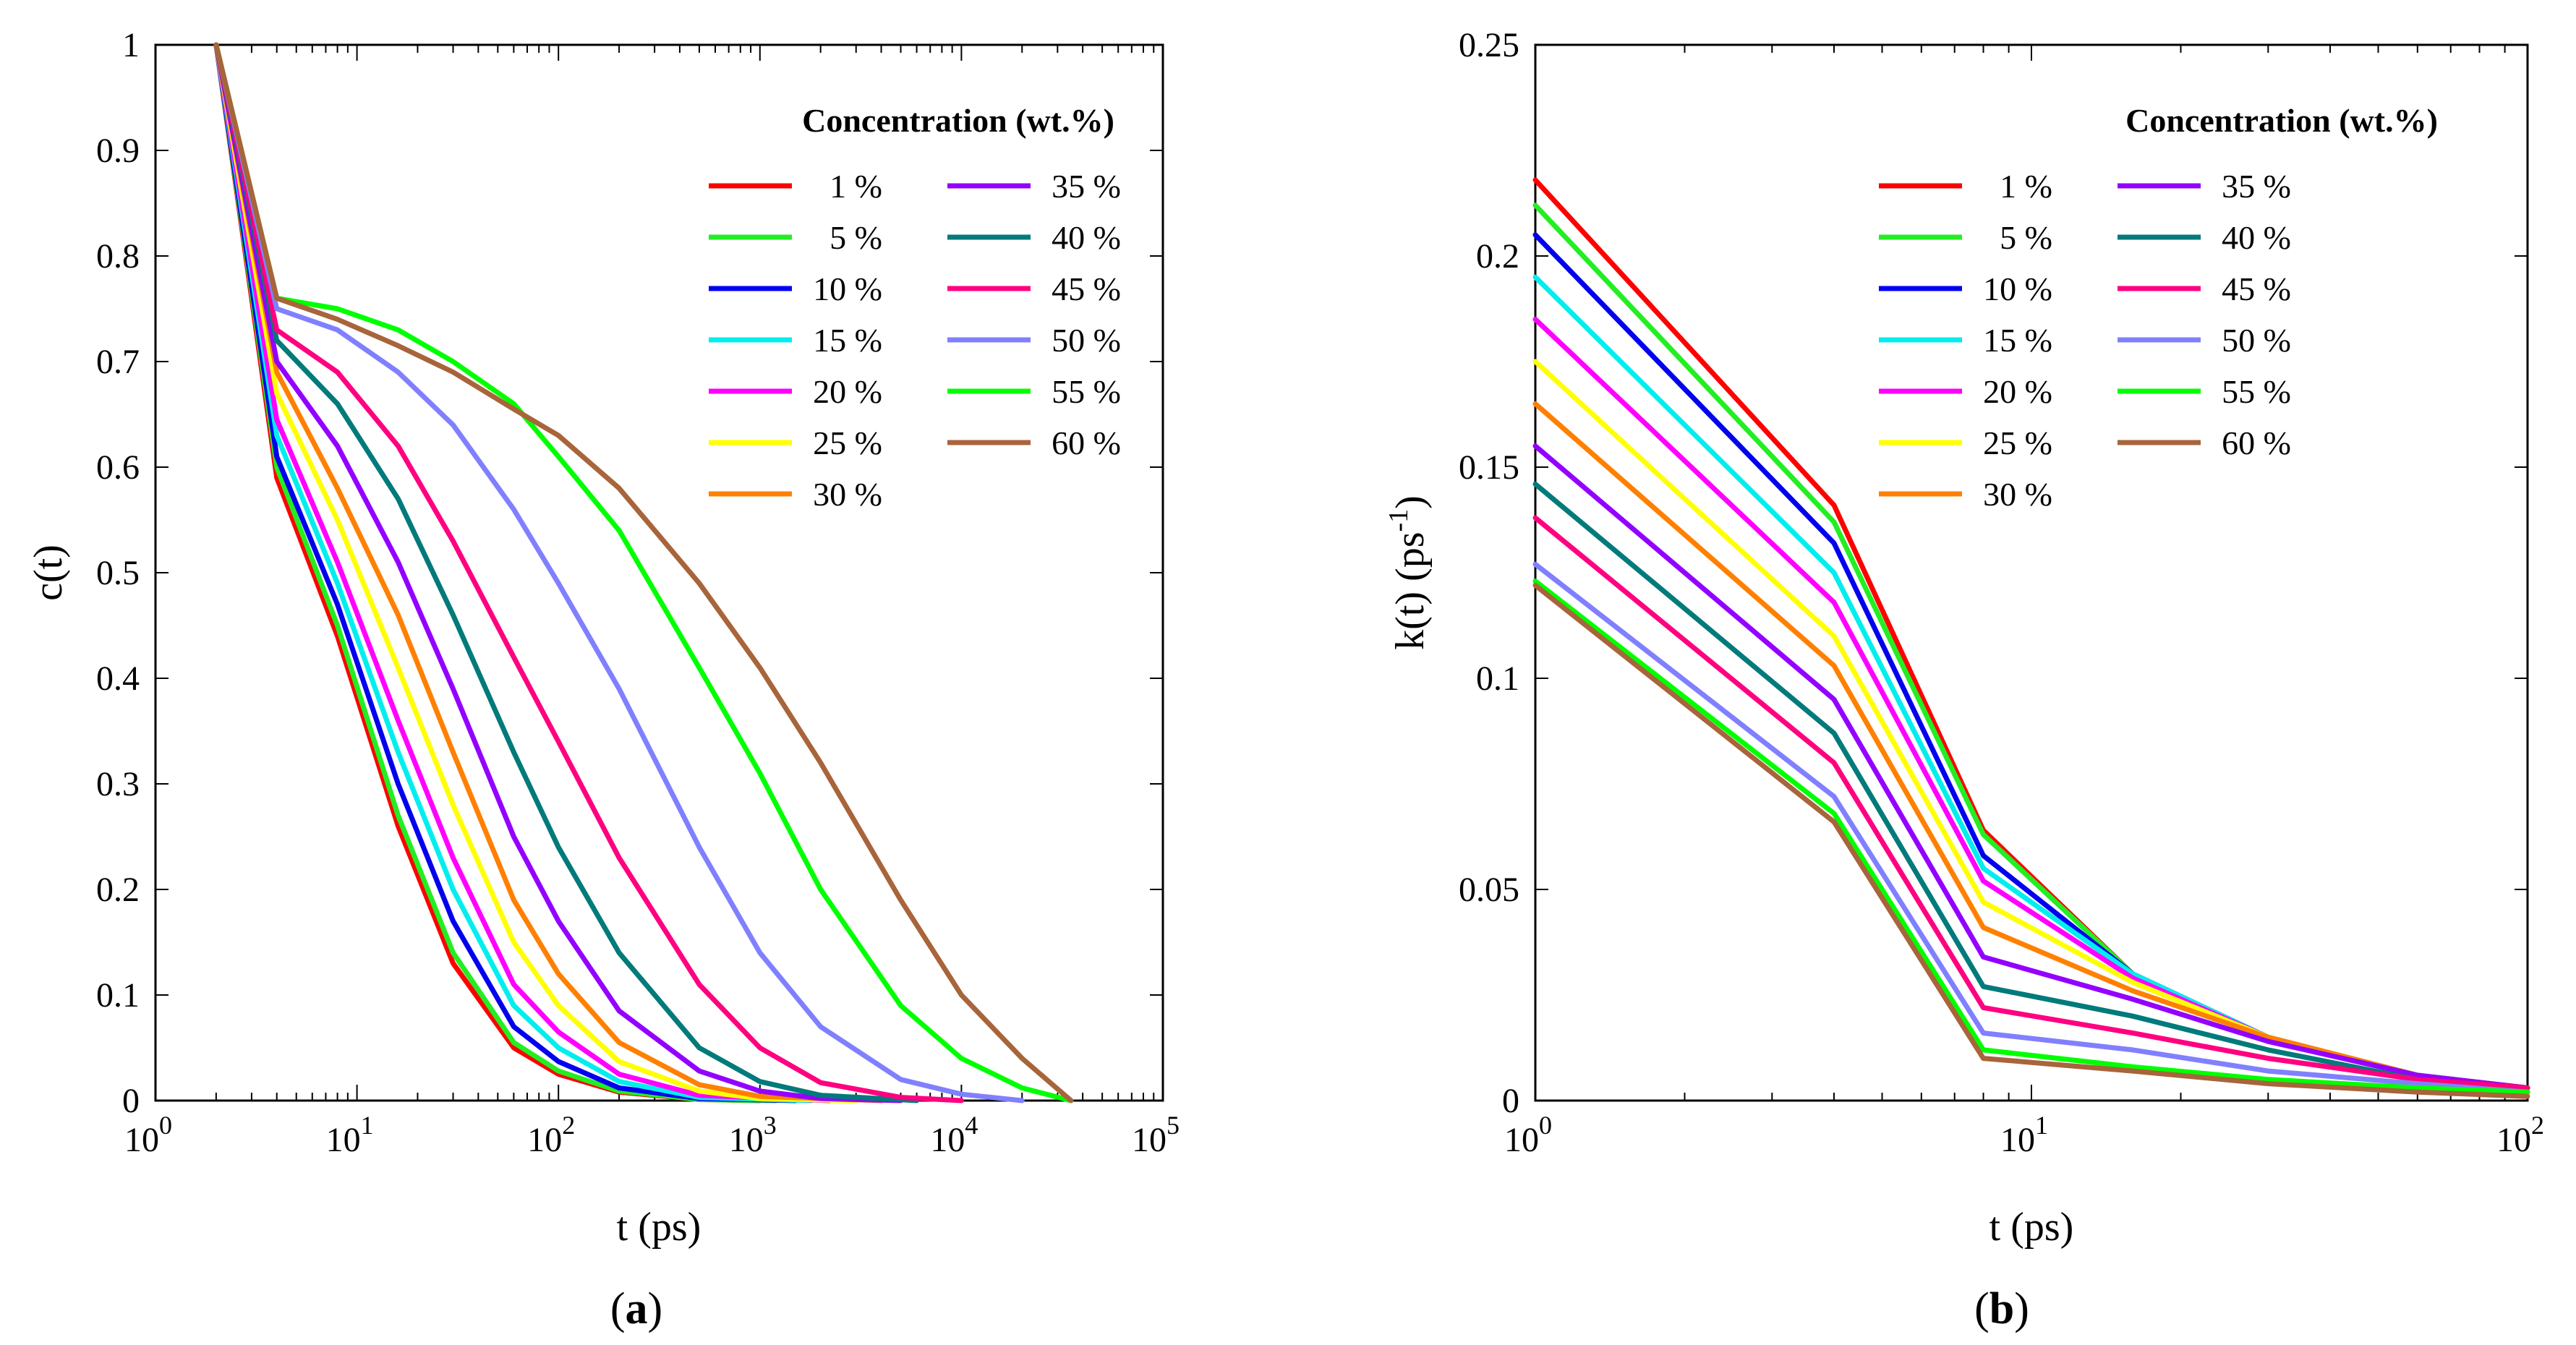 This screenshot has width=2576, height=1345. Describe the element at coordinates (118, 784) in the screenshot. I see `y-tick-label-a: 0.3` at that location.